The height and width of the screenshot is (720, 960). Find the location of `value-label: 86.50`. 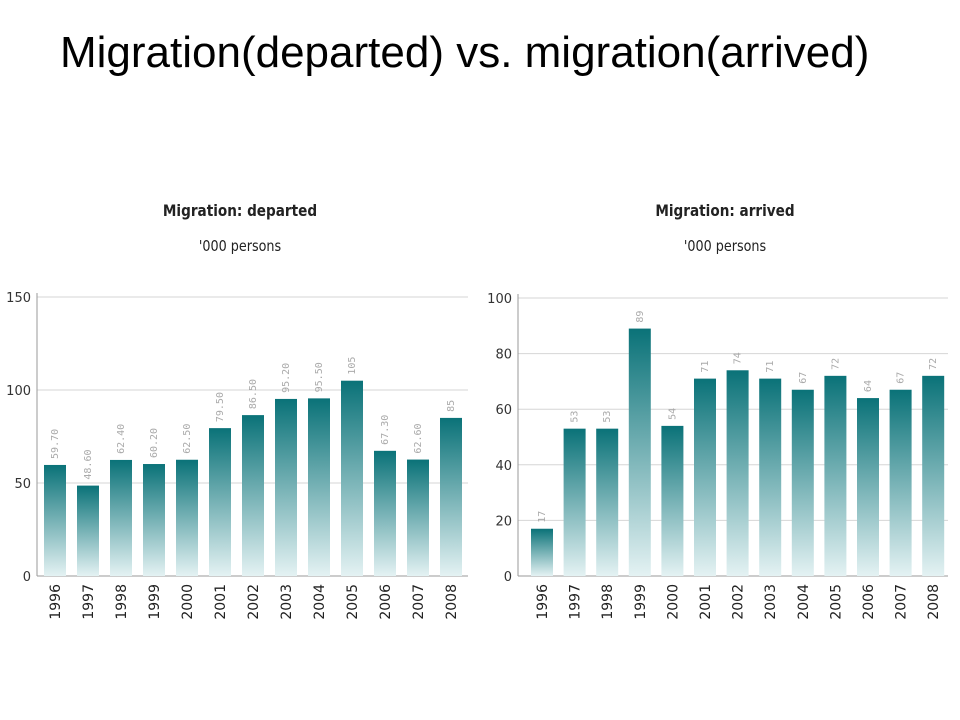

value-label: 86.50 is located at coordinates (253, 394).